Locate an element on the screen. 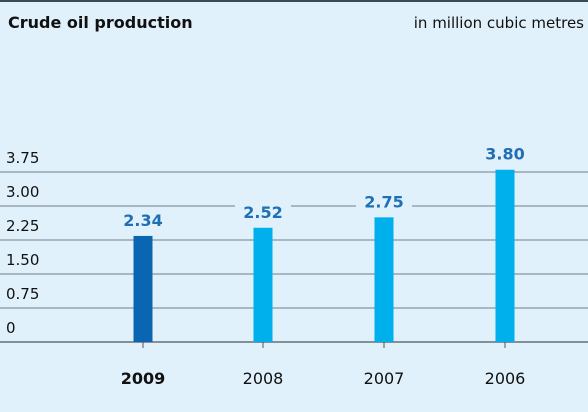 The image size is (588, 412). value-label: 2.34 is located at coordinates (142, 220).